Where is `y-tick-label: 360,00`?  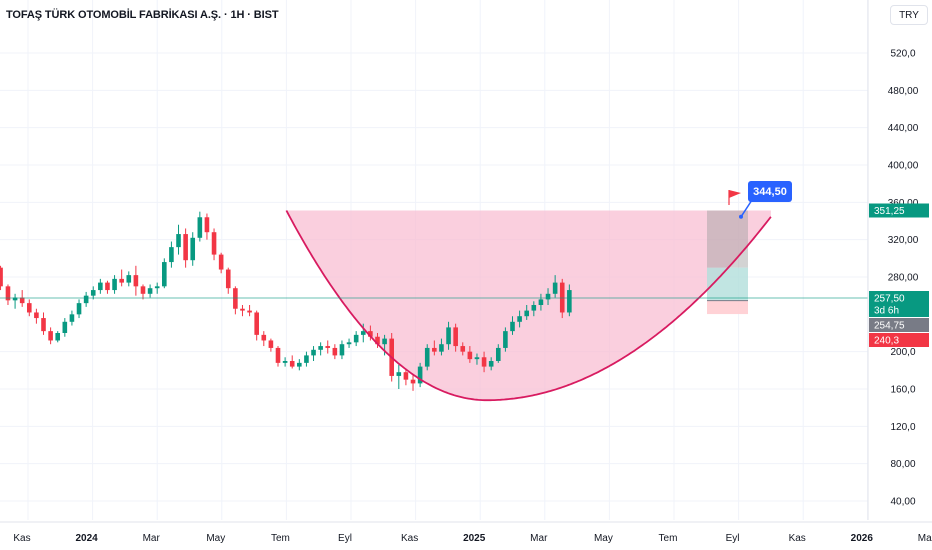
y-tick-label: 360,00 is located at coordinates (903, 203).